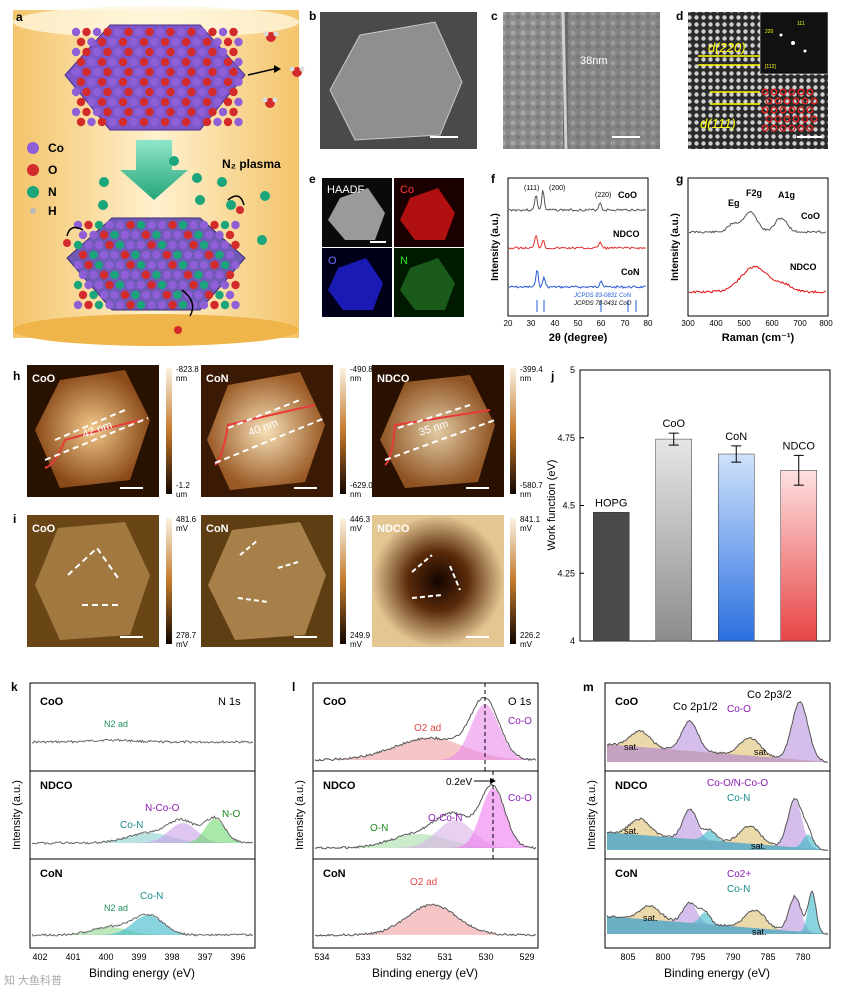 This screenshot has height=993, width=841. I want to click on y-tick-label: 4.5, so click(568, 506).